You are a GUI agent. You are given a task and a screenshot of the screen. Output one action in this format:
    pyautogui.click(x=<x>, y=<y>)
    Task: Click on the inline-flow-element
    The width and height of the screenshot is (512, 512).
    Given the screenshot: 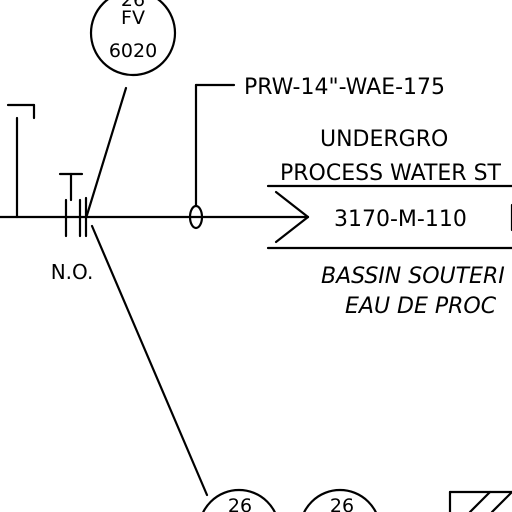 What is the action you would take?
    pyautogui.click(x=212, y=156)
    